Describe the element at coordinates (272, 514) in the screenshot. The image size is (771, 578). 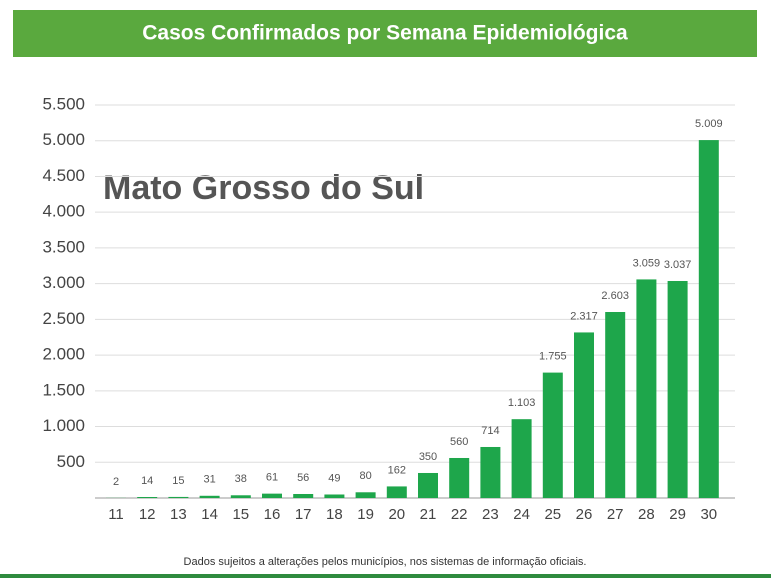
I see `x-tick-label: 16` at that location.